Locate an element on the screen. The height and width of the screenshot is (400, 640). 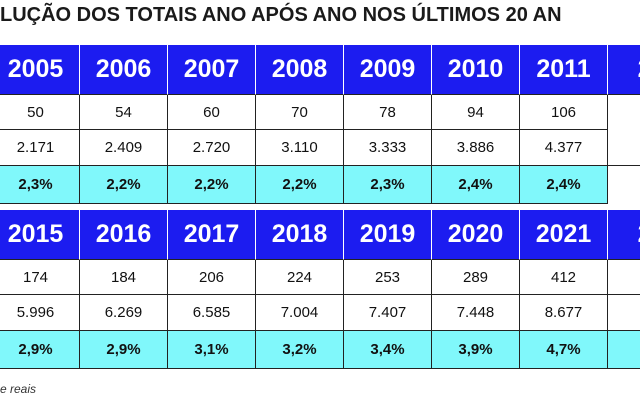
value-cell: 2.171 is located at coordinates (40, 148).